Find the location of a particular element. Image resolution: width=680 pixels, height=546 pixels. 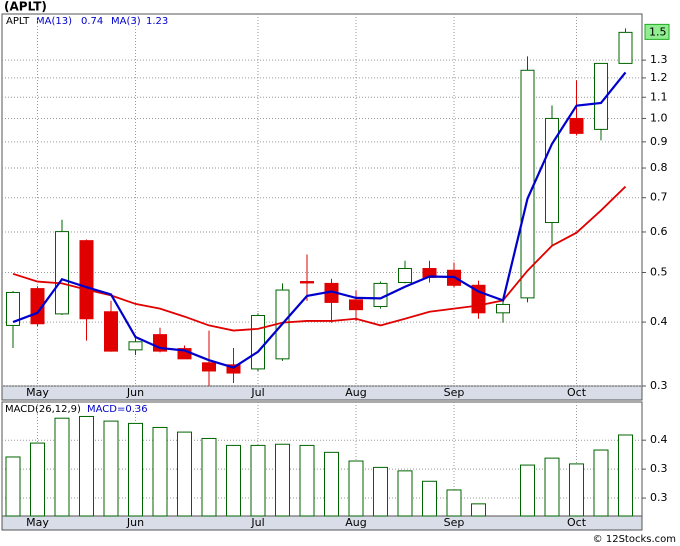

credit: © 12Stocks.com is located at coordinates (634, 539).